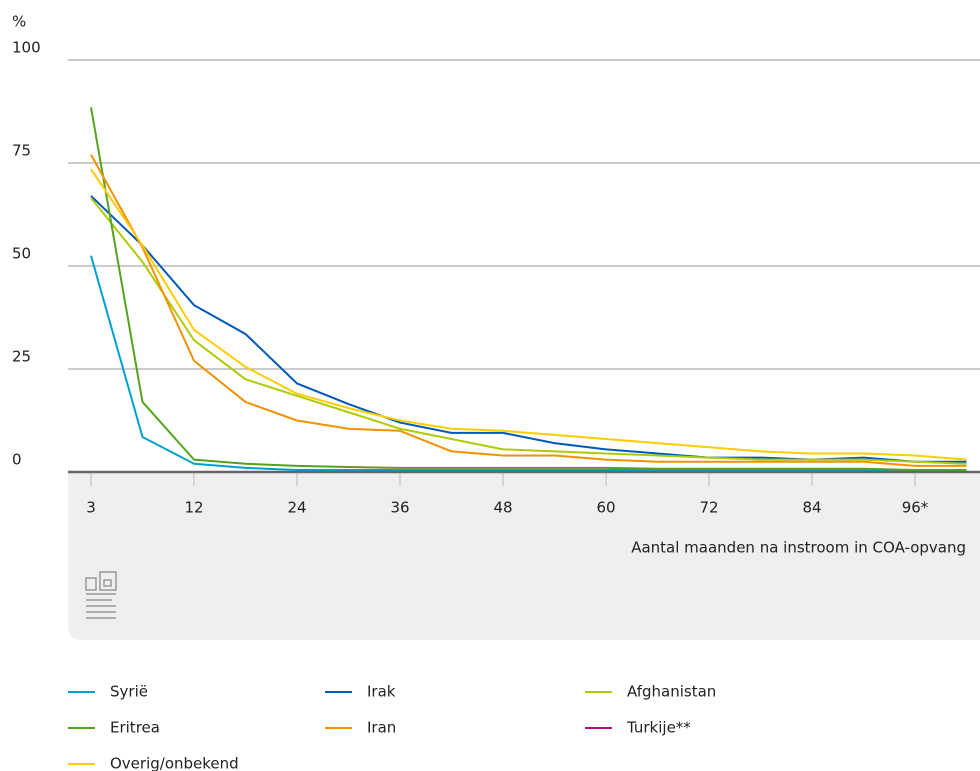 The height and width of the screenshot is (771, 980). What do you see at coordinates (21, 151) in the screenshot?
I see `y-tick-label: 75` at bounding box center [21, 151].